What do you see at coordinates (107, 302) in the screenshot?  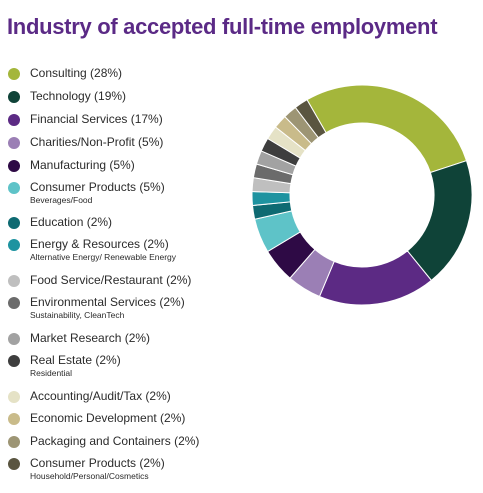 I see `legend-label: Environmental Services (2%)` at bounding box center [107, 302].